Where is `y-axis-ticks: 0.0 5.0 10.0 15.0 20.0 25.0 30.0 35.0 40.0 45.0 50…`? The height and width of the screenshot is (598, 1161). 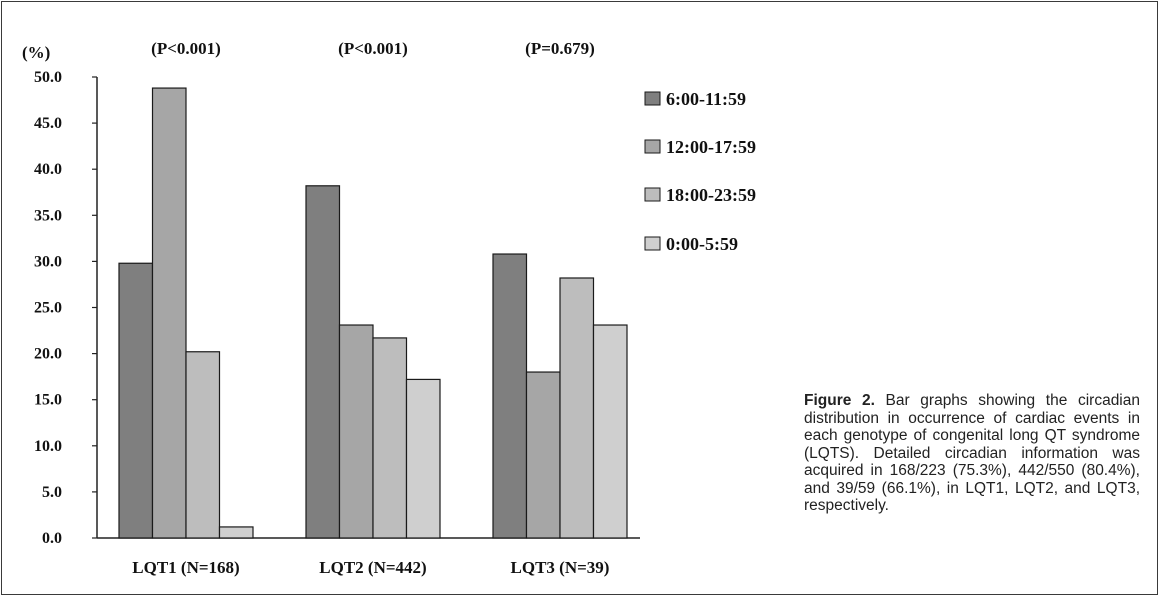 y-axis-ticks: 0.0 5.0 10.0 15.0 20.0 25.0 30.0 35.0 40.0 45.0 50… is located at coordinates (65, 308).